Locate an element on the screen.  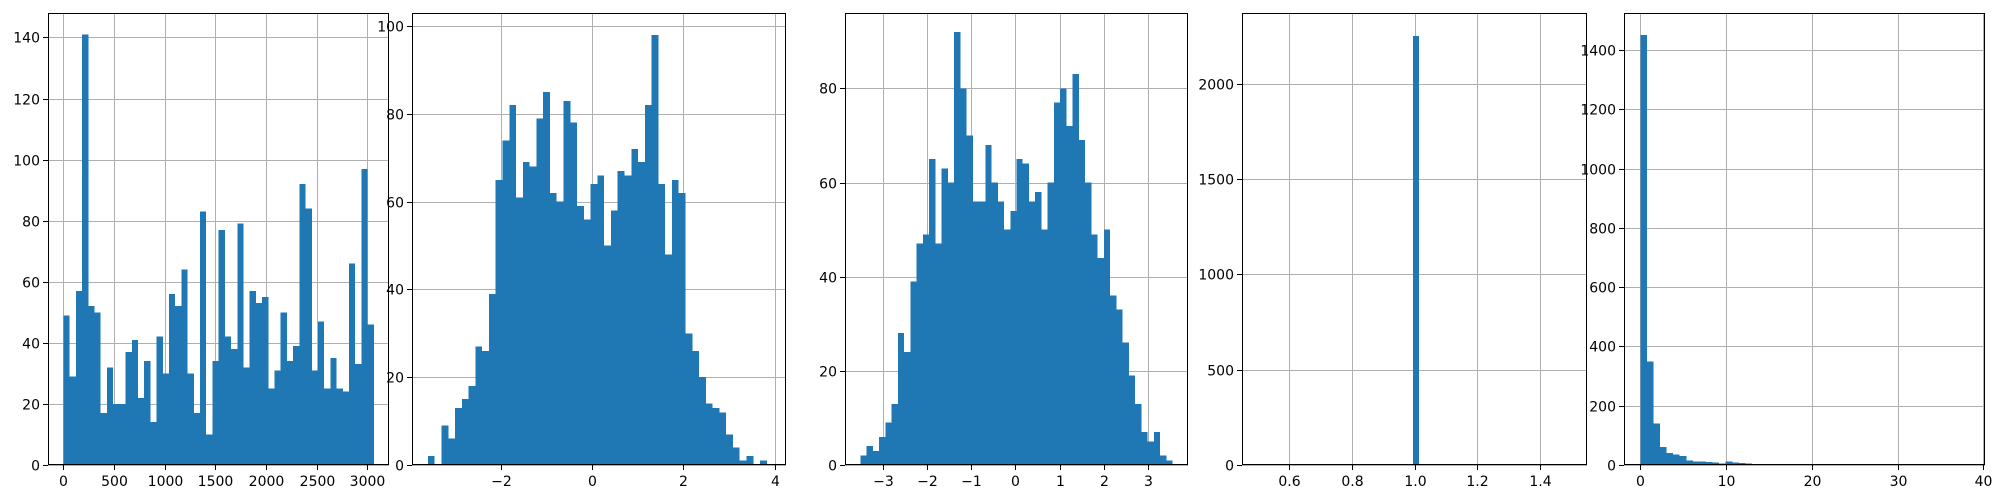
x-tick-label: 2000 is located at coordinates (267, 482).